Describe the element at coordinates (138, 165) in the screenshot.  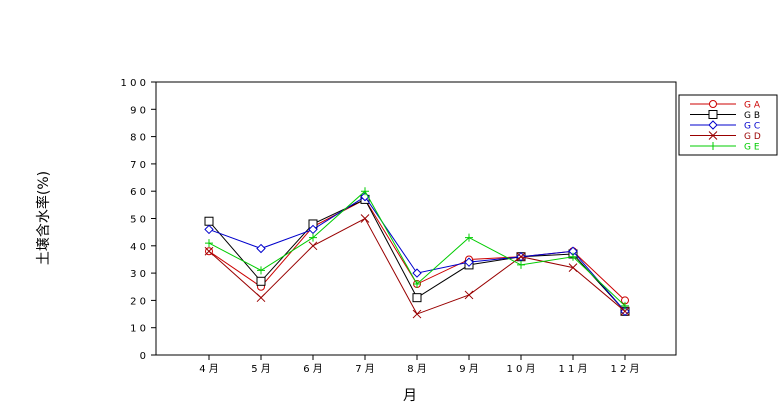
I see `y-tick-label: 7 0` at that location.